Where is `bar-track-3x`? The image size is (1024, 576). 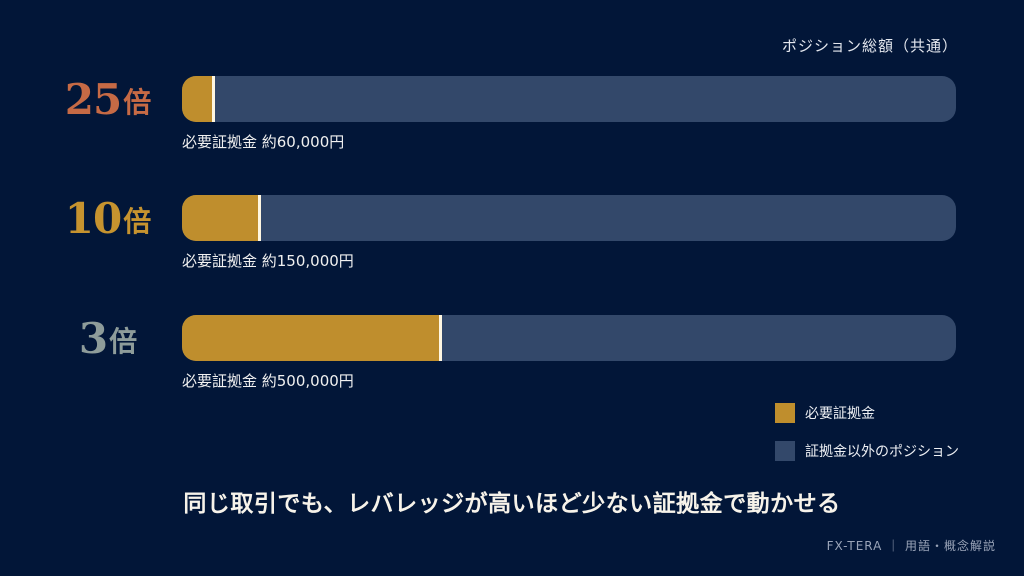
bar-track-3x is located at coordinates (569, 338).